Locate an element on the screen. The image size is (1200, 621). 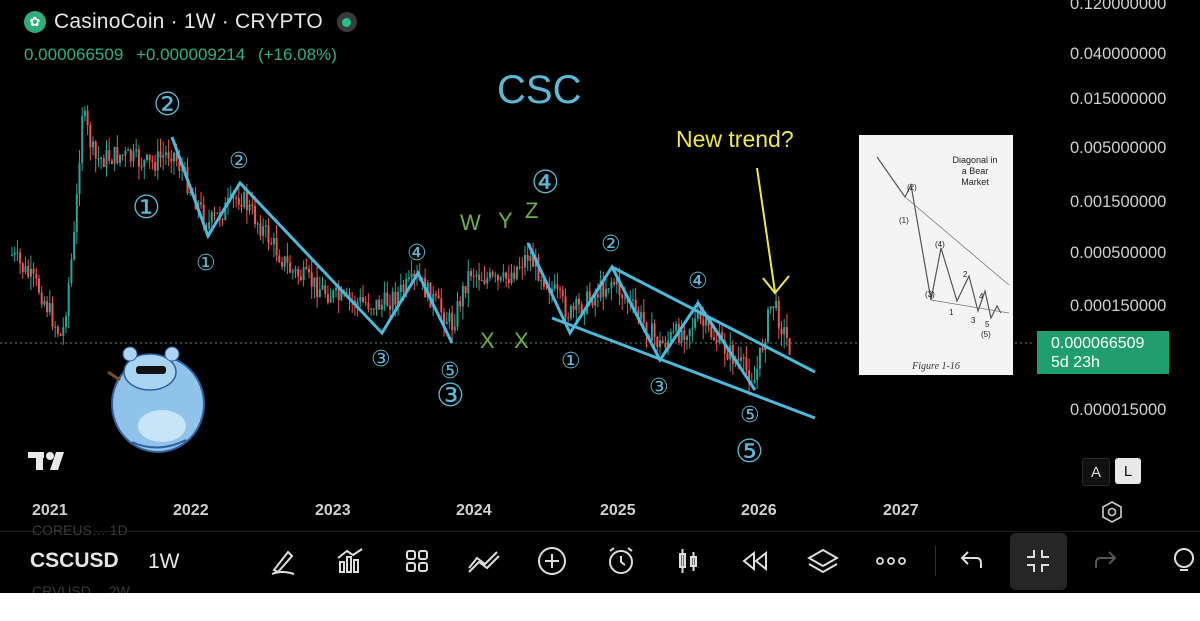
wave-label-large: ⑤ is located at coordinates (749, 451).